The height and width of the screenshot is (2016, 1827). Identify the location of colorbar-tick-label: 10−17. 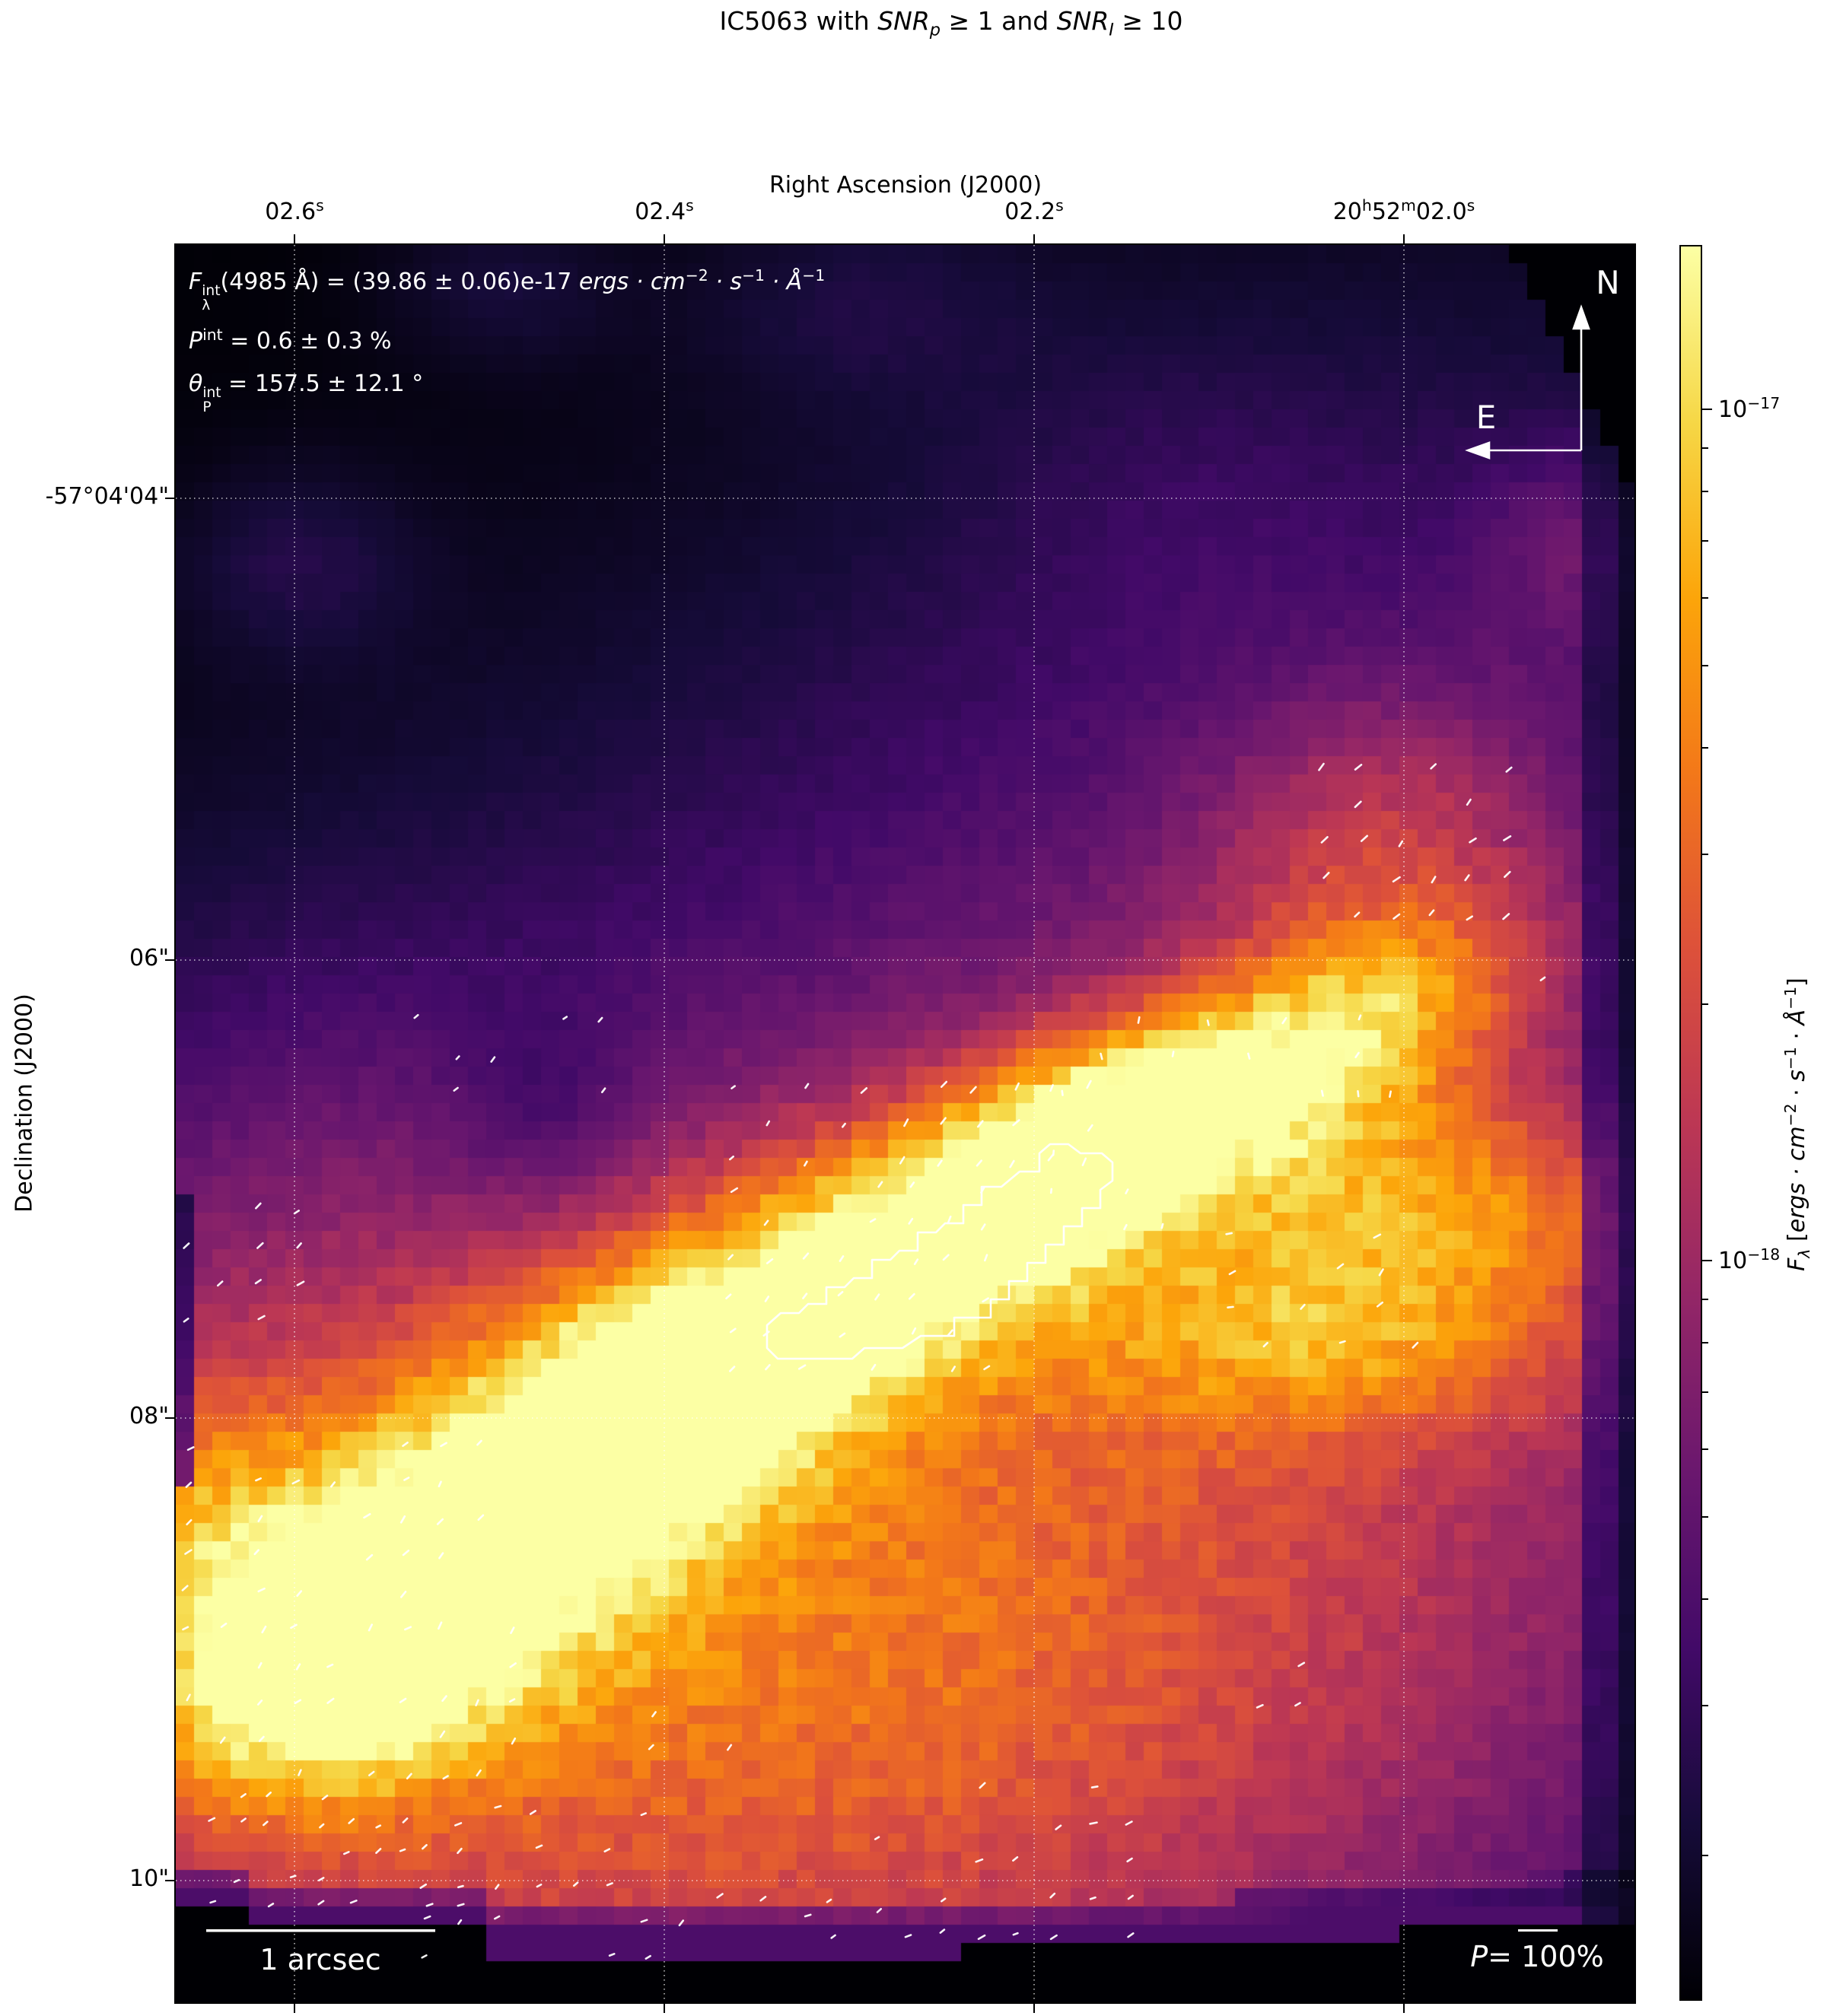
(1749, 408).